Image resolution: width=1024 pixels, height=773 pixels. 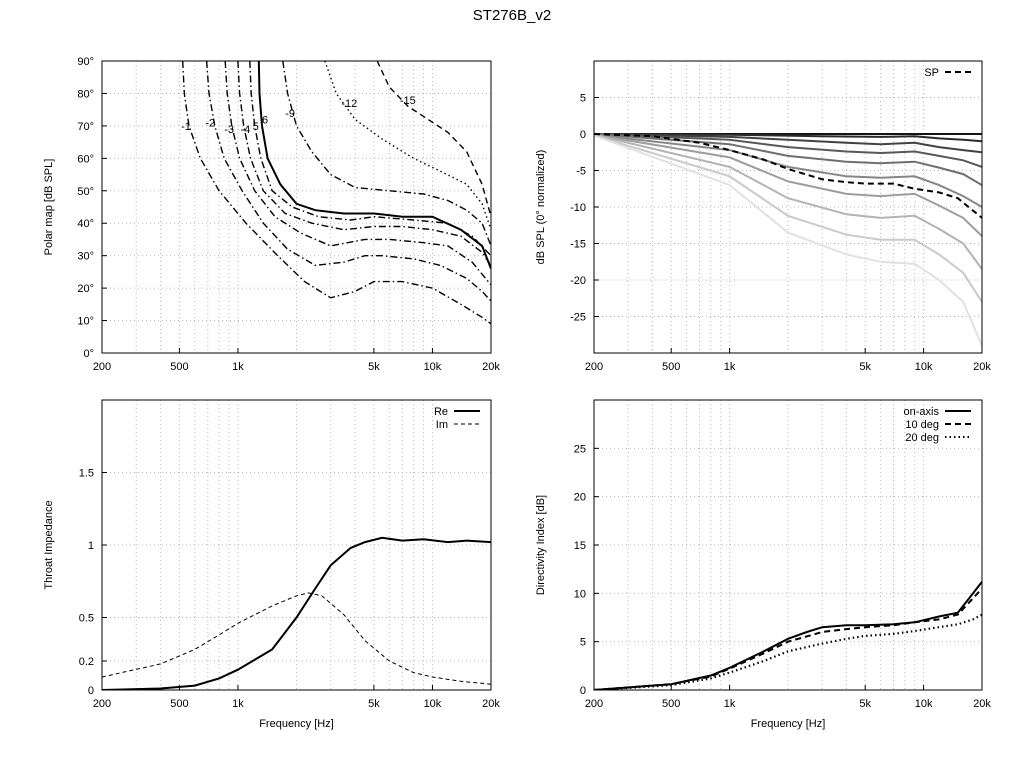 What do you see at coordinates (49, 544) in the screenshot?
I see `y-axis-label: Throat Impedance` at bounding box center [49, 544].